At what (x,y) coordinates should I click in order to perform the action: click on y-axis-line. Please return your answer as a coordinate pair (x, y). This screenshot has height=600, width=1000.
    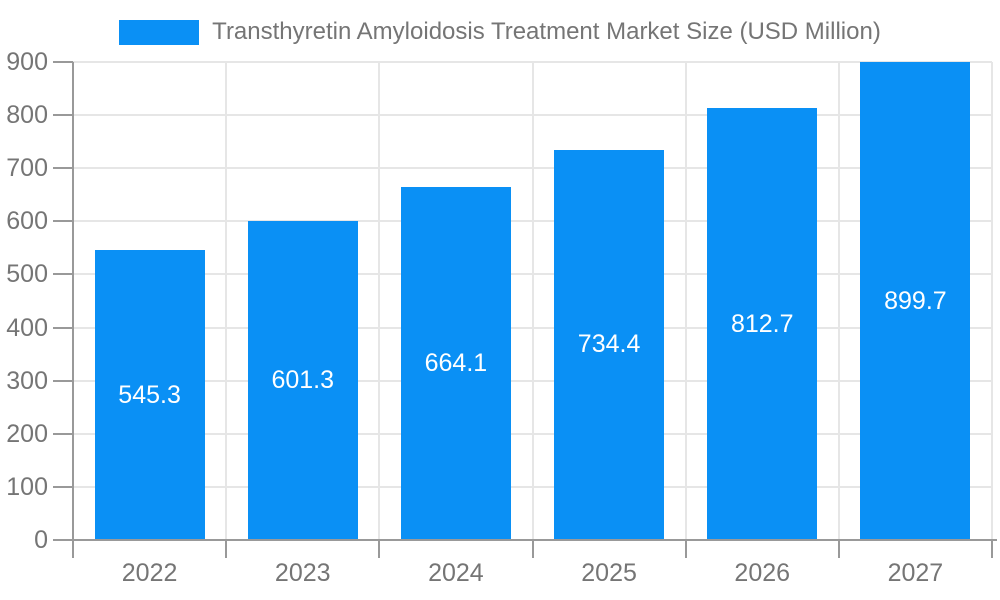
    Looking at the image, I should click on (73, 310).